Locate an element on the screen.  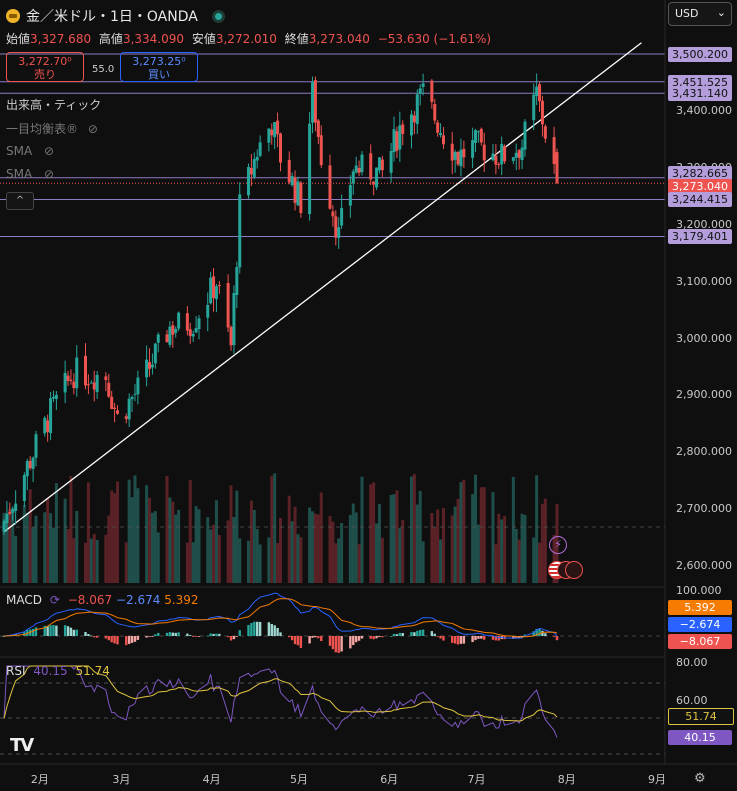
lightning-event-icon: ⚡ is located at coordinates (558, 545).